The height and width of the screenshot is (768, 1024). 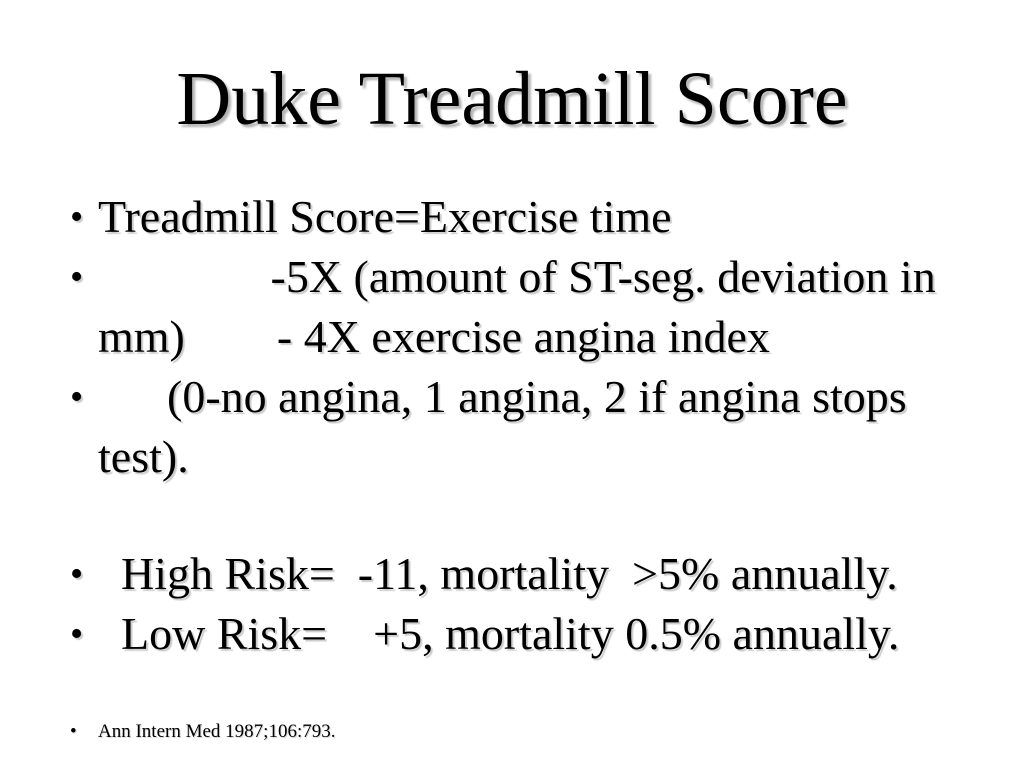 I want to click on bullet-line: -5X (amount of ST-seg. deviation in, so click(x=517, y=276).